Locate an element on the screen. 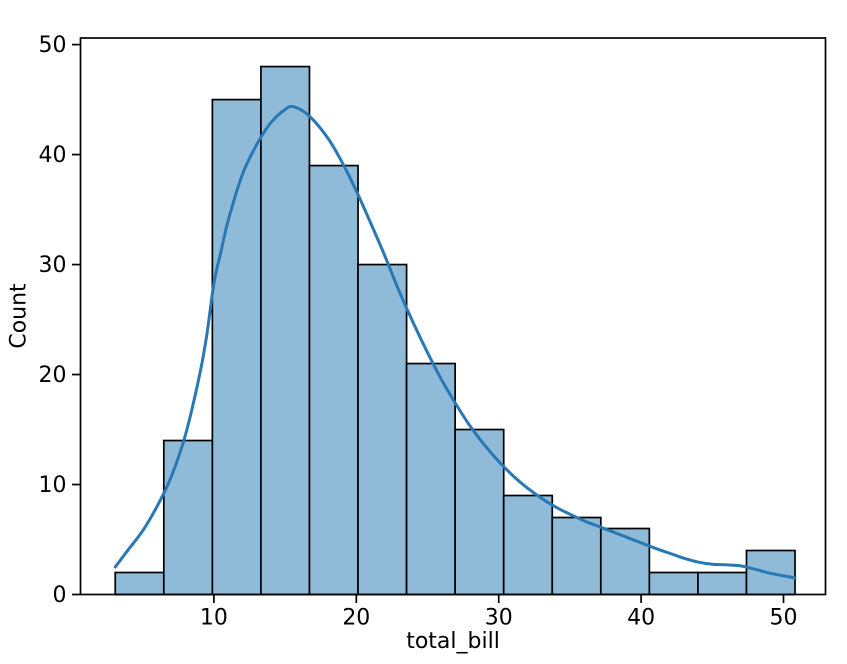 The width and height of the screenshot is (847, 664). y-tick-label: 40 is located at coordinates (53, 155).